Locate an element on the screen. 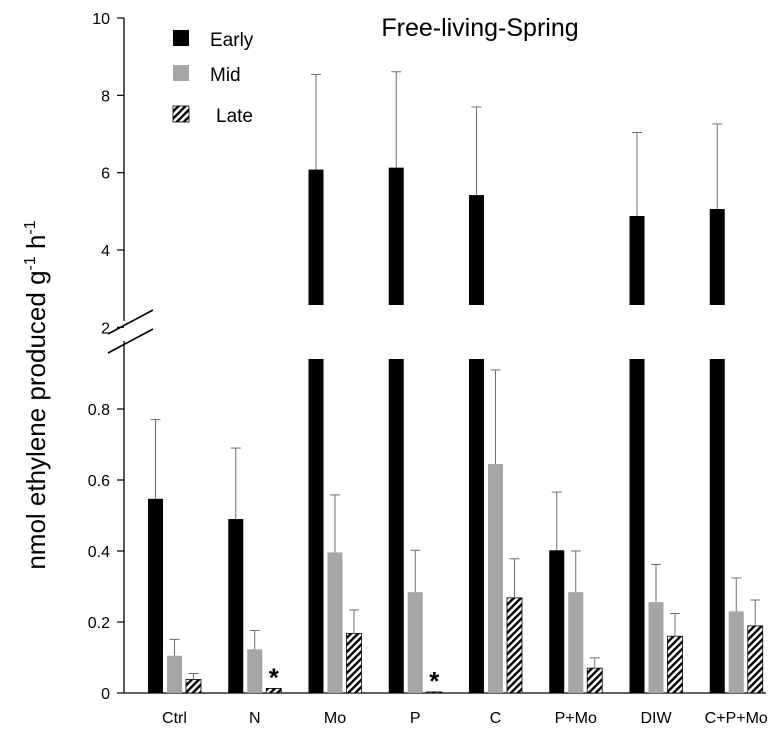 Image resolution: width=770 pixels, height=735 pixels. y-tick-label: 0.4 is located at coordinates (99, 552).